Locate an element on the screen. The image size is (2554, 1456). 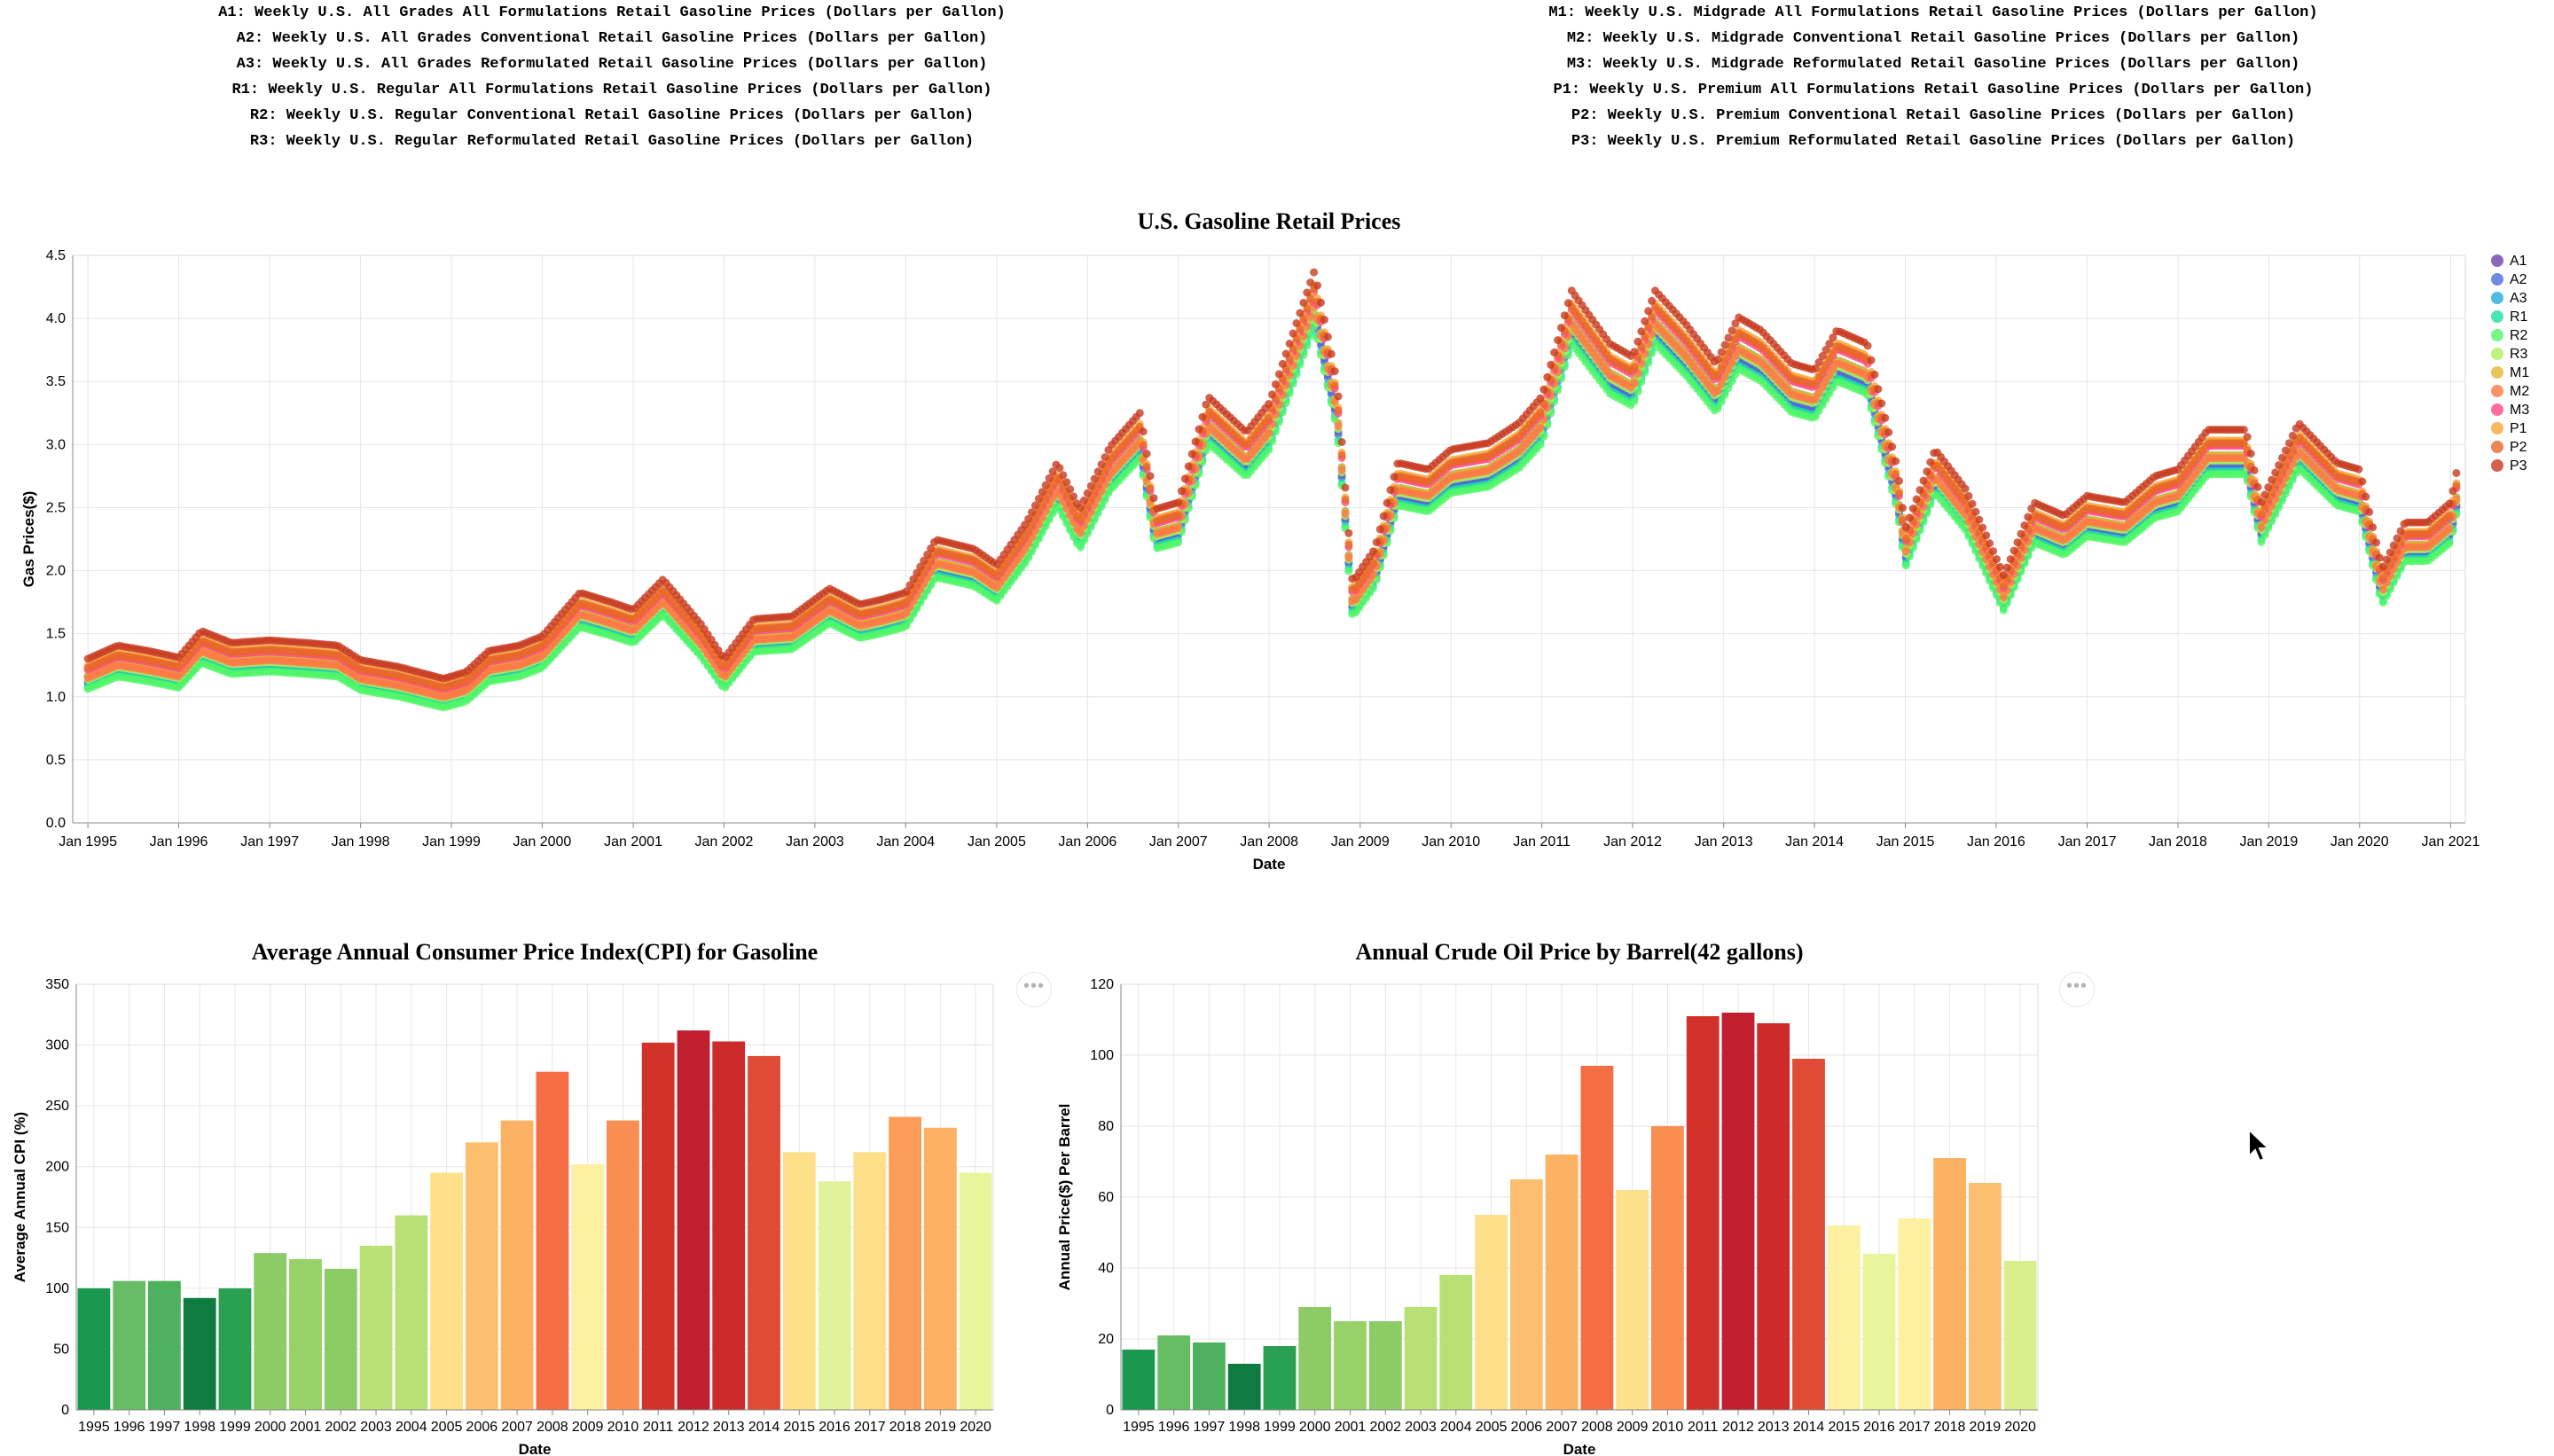
gas-price-x-tick-label: Jan 2002 is located at coordinates (724, 841).